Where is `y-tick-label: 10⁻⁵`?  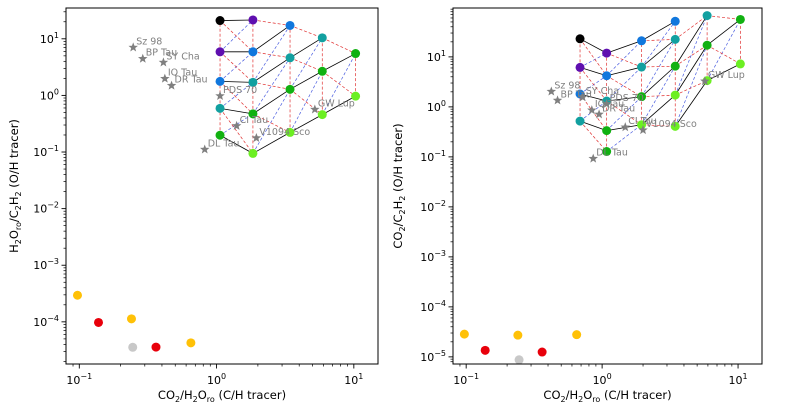 y-tick-label: 10⁻⁵ is located at coordinates (433, 356).